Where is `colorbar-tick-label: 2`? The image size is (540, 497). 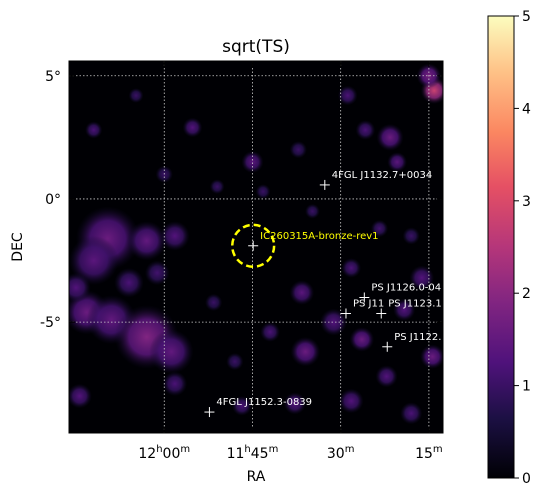 colorbar-tick-label: 2 is located at coordinates (526, 294).